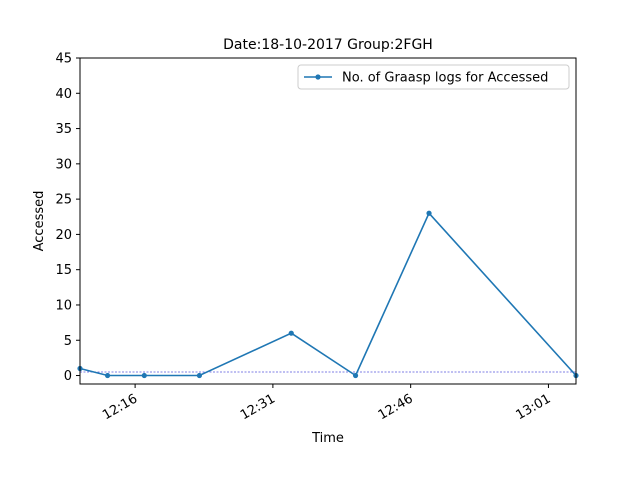 Image resolution: width=640 pixels, height=480 pixels. I want to click on y-tick-label: 25, so click(63, 200).